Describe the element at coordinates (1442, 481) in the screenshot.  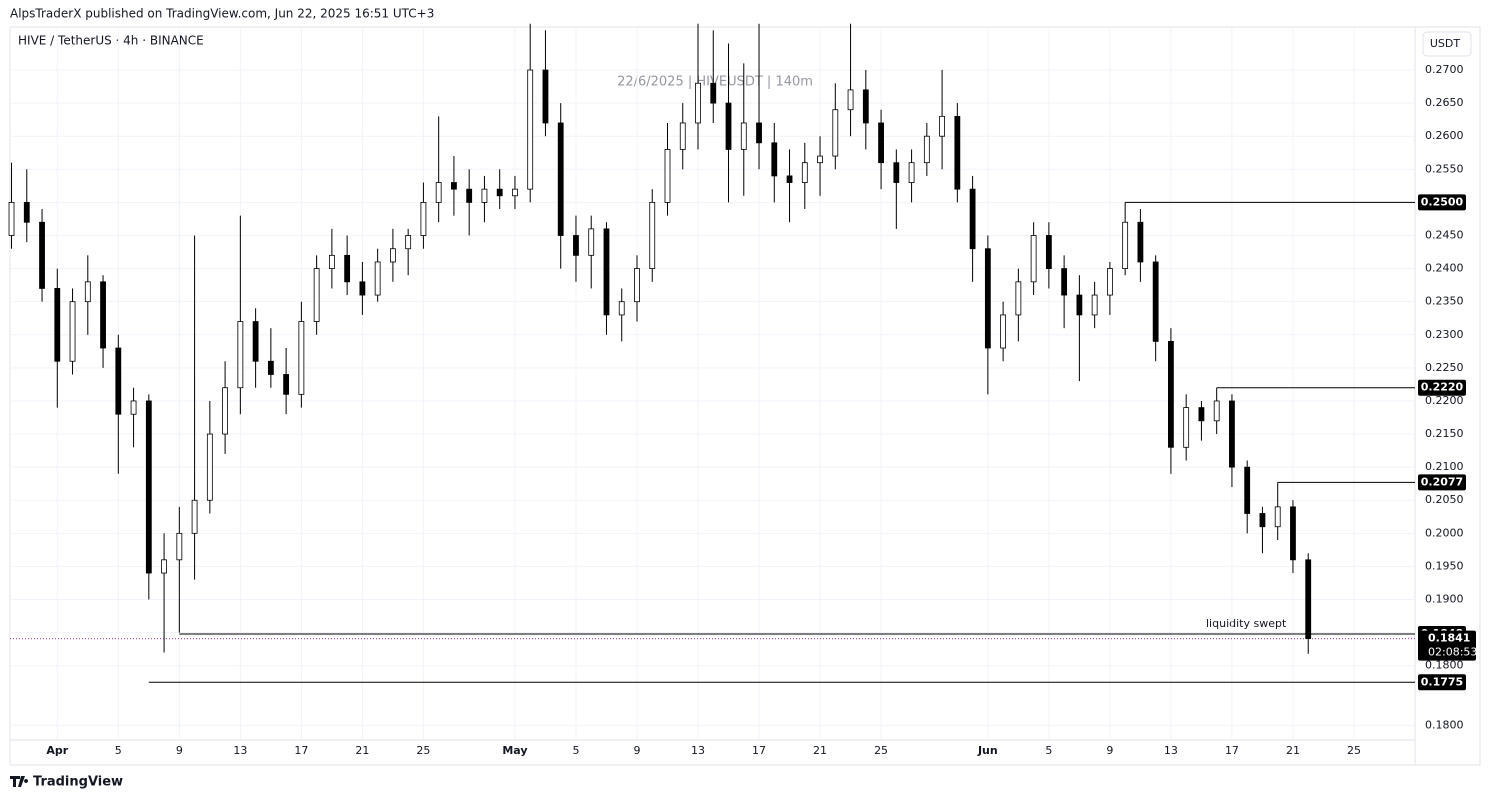
I see `level-label: 0.2077` at that location.